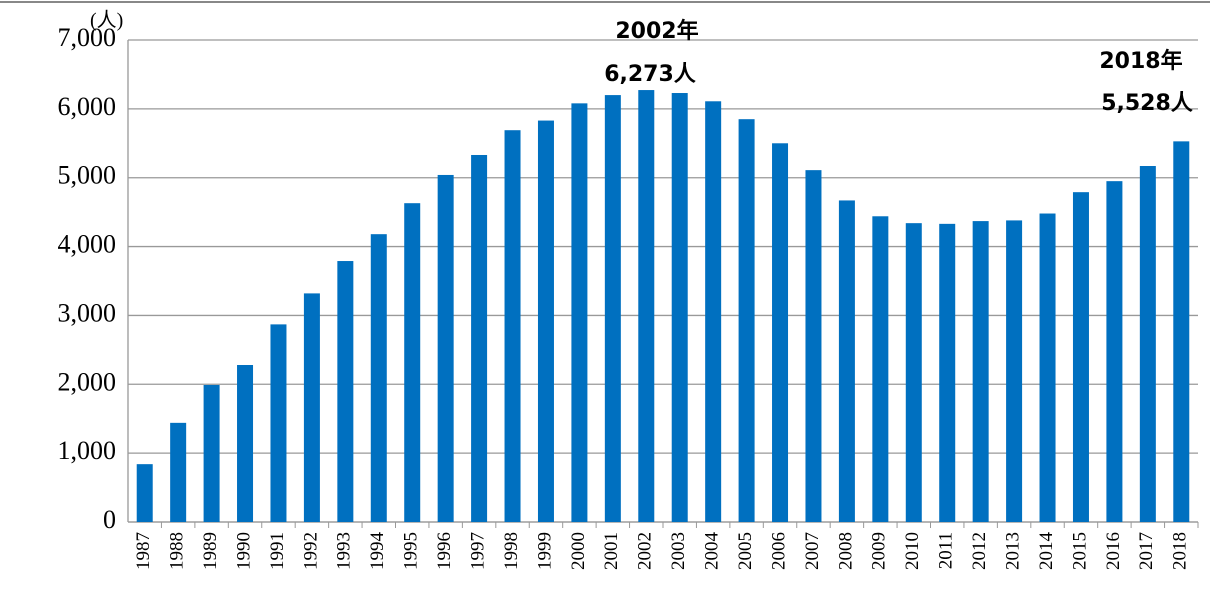 This screenshot has width=1210, height=592. Describe the element at coordinates (511, 551) in the screenshot. I see `x-tick-label: 1998` at that location.